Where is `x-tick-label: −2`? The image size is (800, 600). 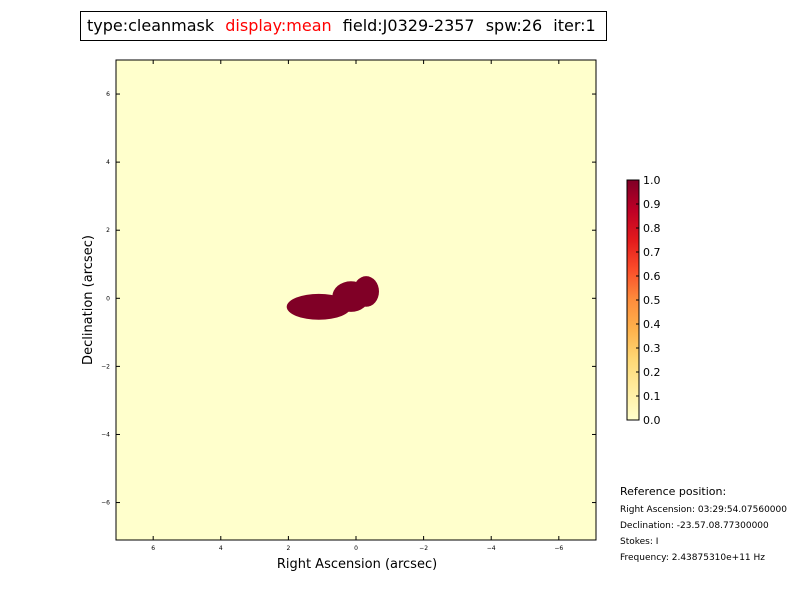 x-tick-label: −2 is located at coordinates (423, 548).